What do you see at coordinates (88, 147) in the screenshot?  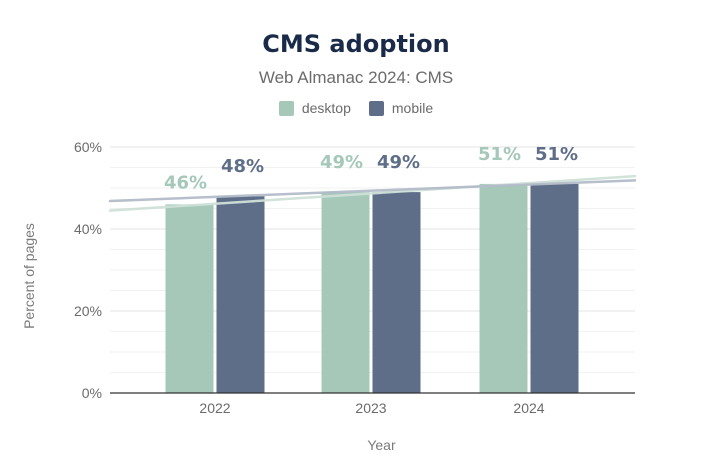 I see `y-tick-label: 60%` at bounding box center [88, 147].